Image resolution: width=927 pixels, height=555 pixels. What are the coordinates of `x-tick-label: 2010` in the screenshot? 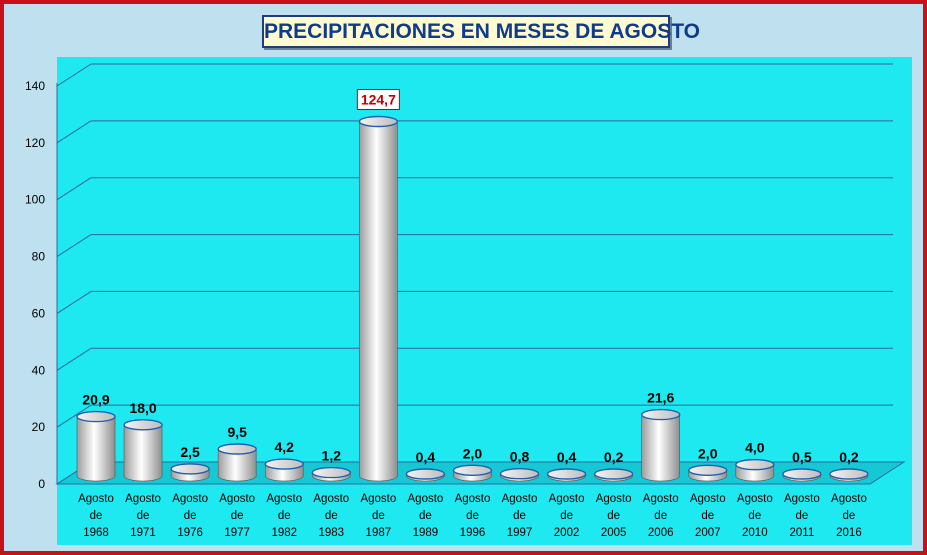 It's located at (755, 533).